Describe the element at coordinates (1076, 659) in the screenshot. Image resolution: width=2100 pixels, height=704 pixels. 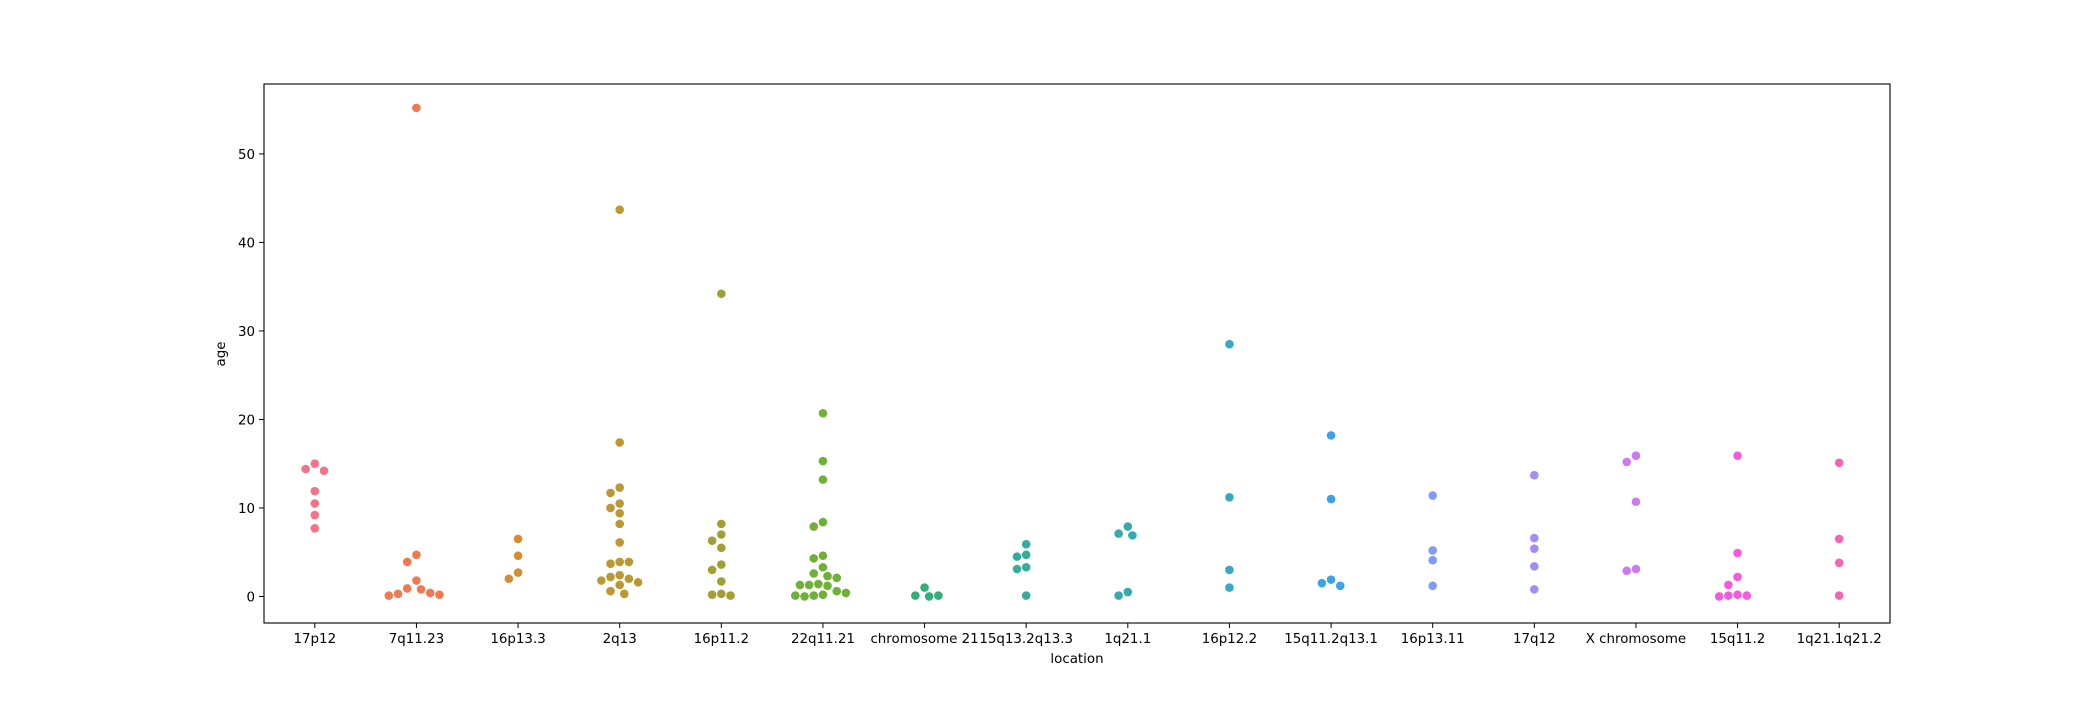
I see `x-axis-label: location` at that location.